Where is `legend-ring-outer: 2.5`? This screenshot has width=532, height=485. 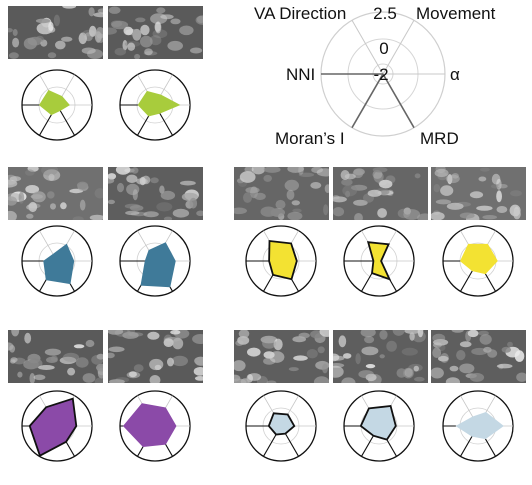
legend-ring-outer: 2.5 is located at coordinates (385, 13).